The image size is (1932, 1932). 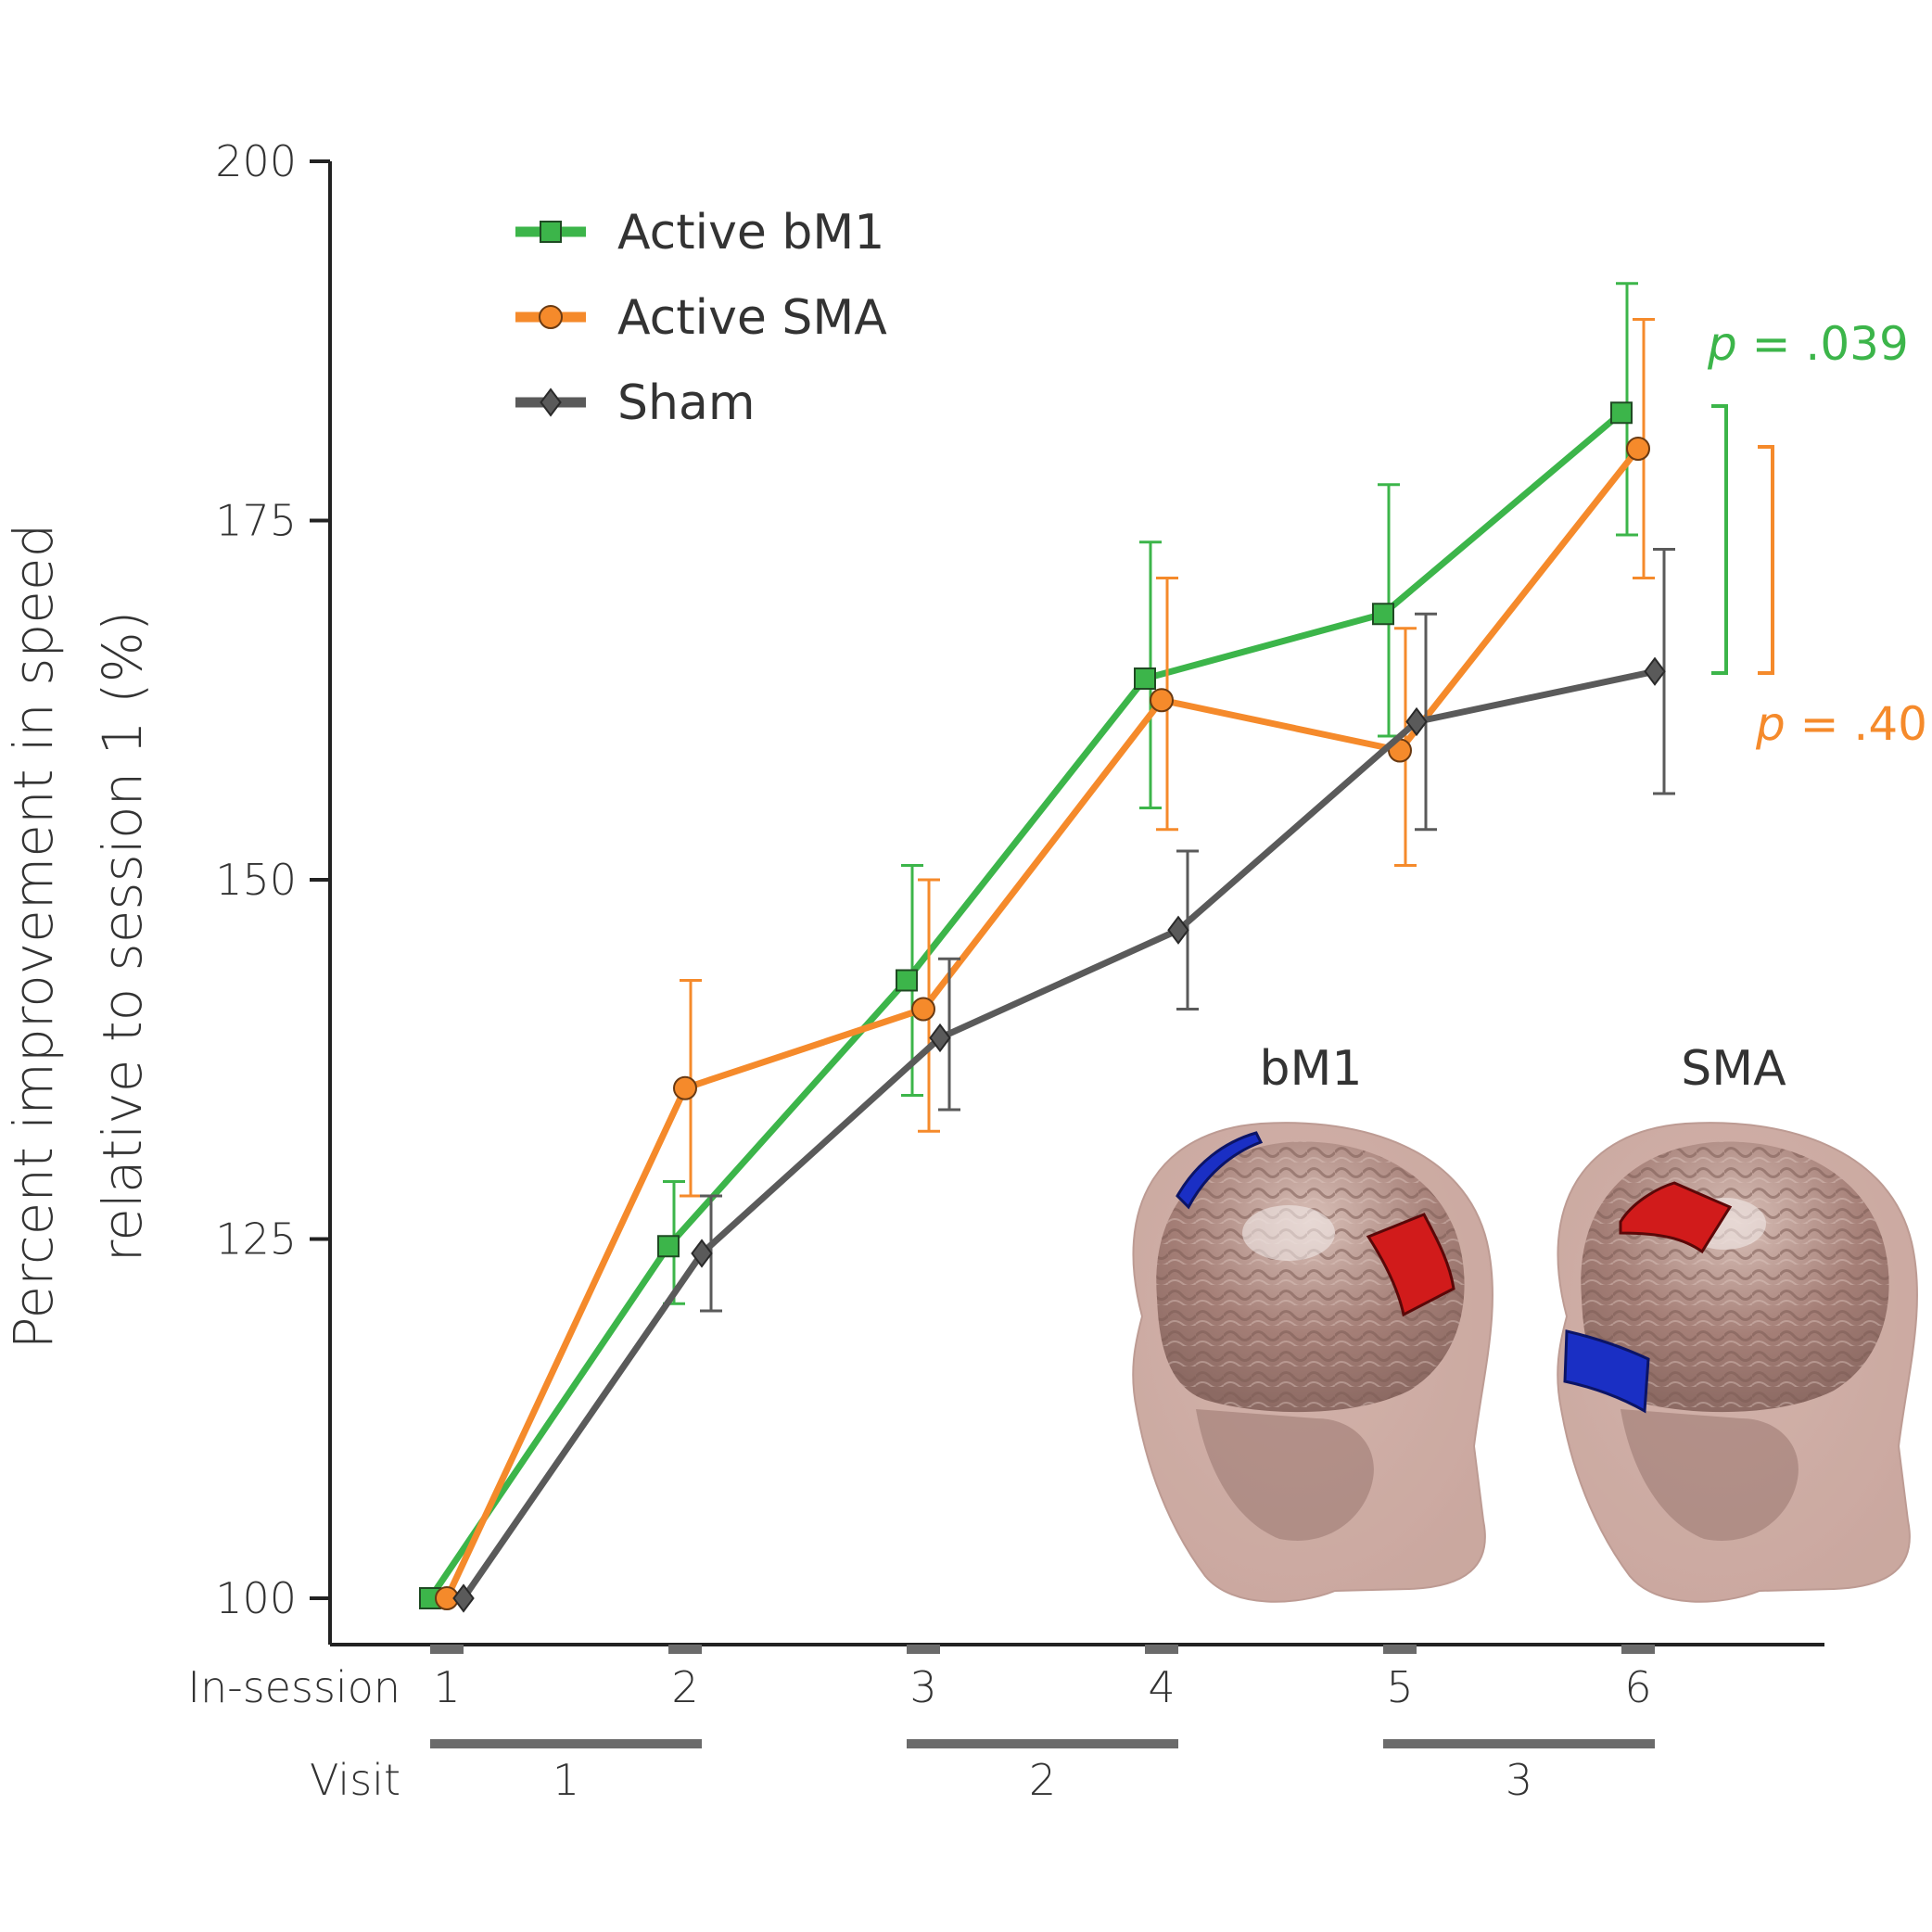 I want to click on visit-number: 3, so click(x=1519, y=1780).